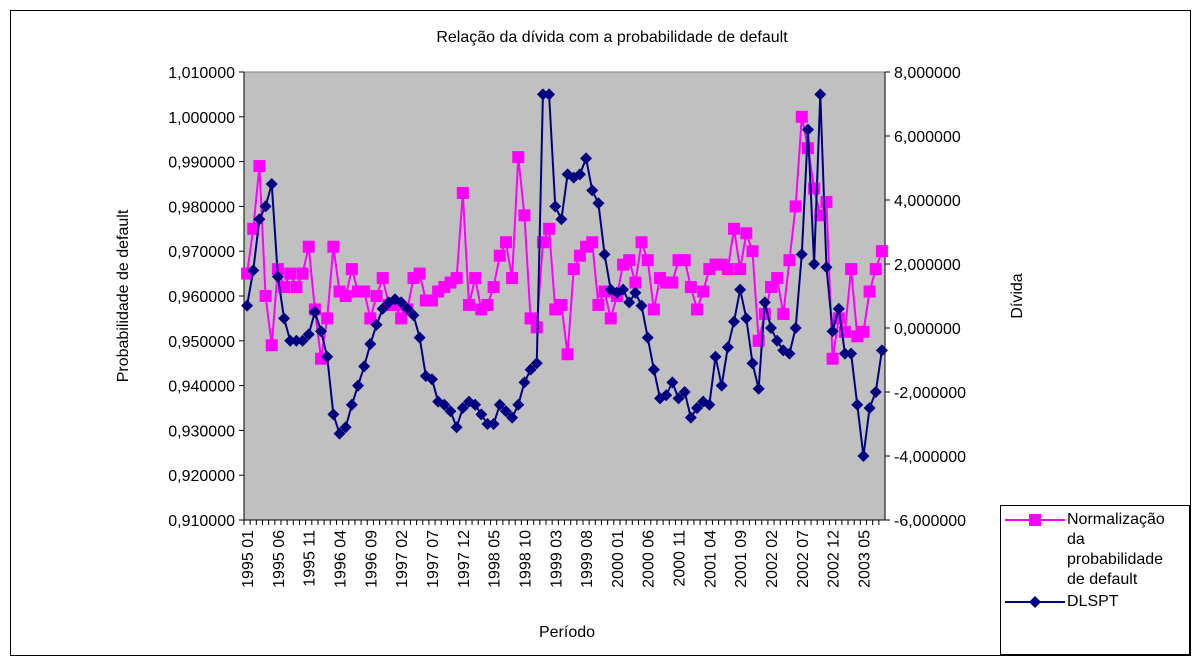 Image resolution: width=1201 pixels, height=666 pixels. Describe the element at coordinates (201, 73) in the screenshot. I see `y-tick-label: 1,010000` at that location.